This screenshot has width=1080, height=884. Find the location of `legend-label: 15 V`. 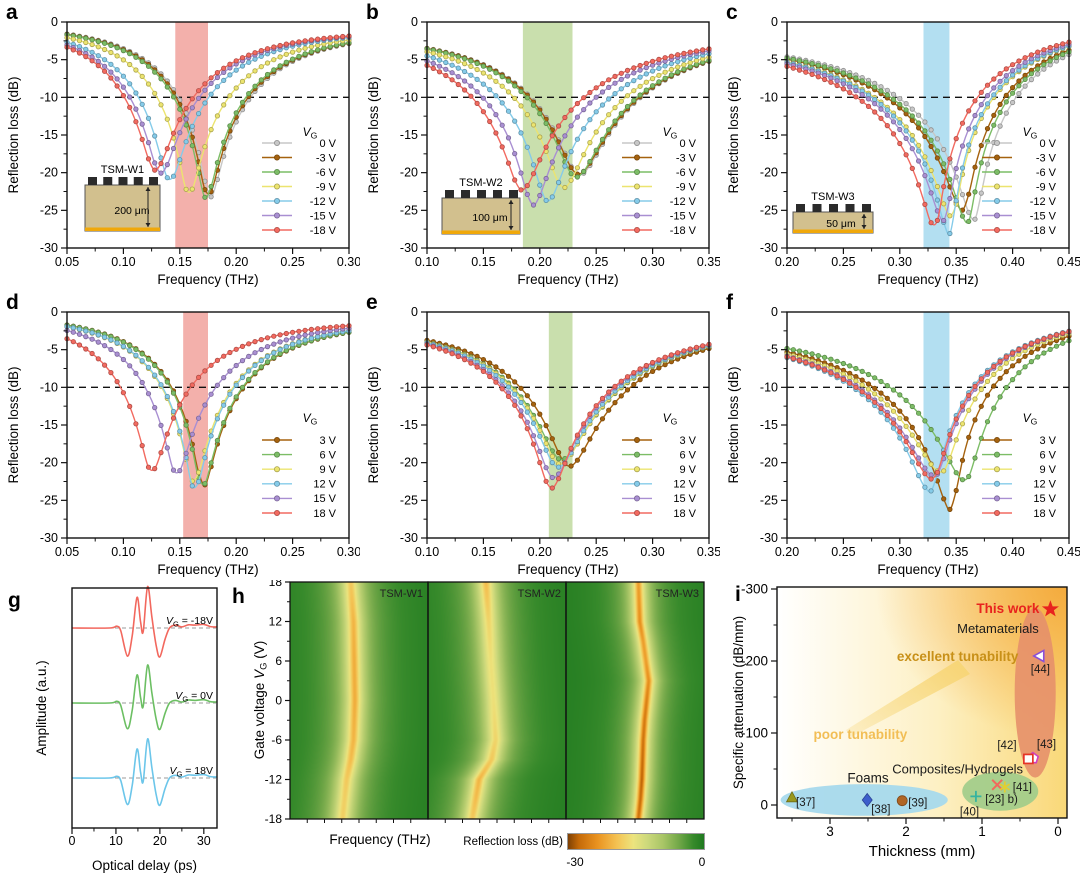

legend-label: 15 V is located at coordinates (324, 499).